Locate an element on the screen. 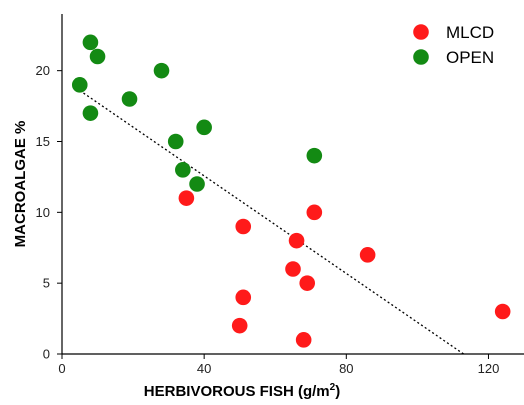 The image size is (524, 405). legend-marker-open is located at coordinates (421, 57).